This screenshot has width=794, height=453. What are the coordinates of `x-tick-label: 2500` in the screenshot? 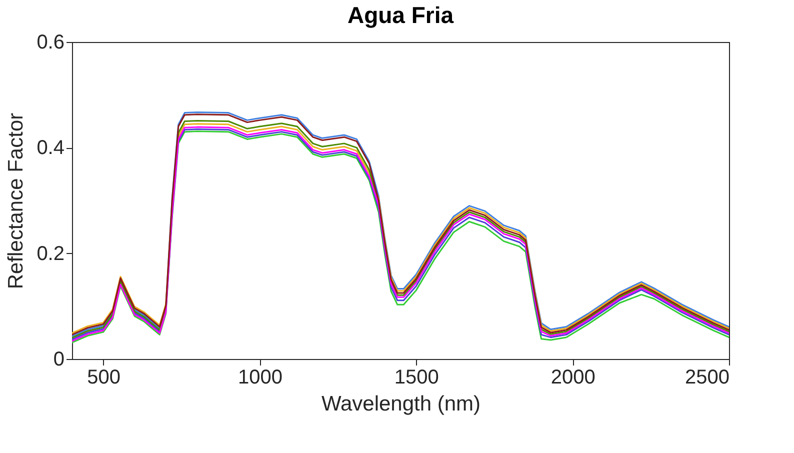 It's located at (707, 377).